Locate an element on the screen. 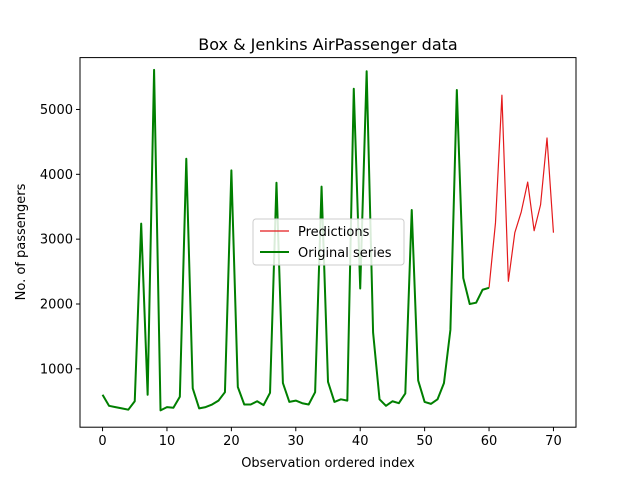 Image resolution: width=640 pixels, height=480 pixels. x-tick-label: 50 is located at coordinates (424, 441).